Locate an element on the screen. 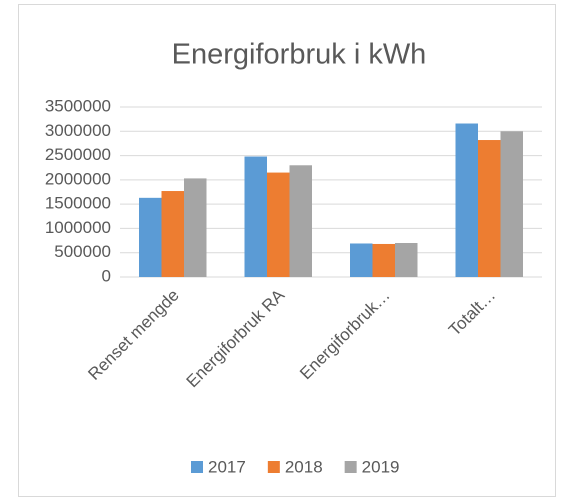  y-tick-label: 1000000 is located at coordinates (78, 227).